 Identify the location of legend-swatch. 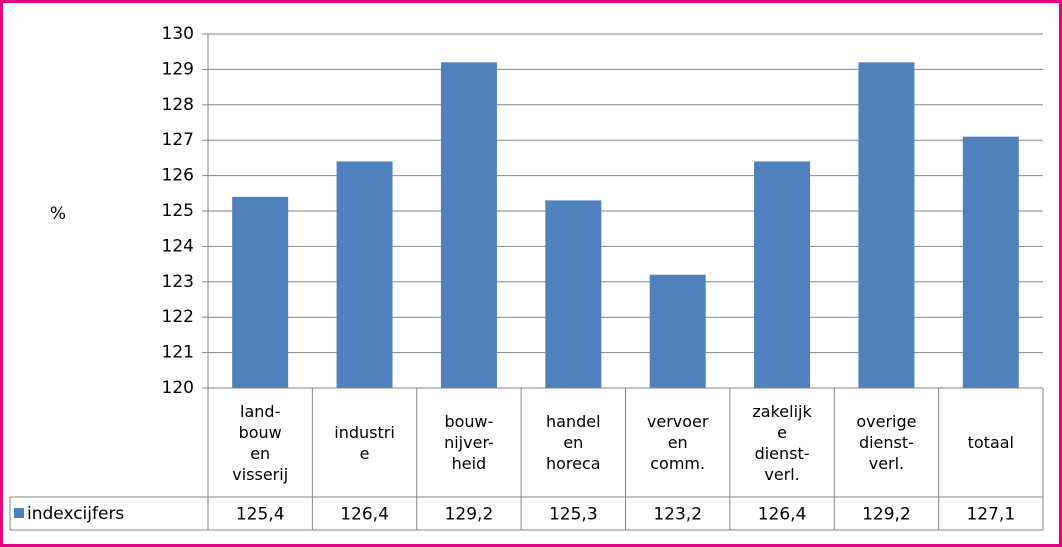
(19, 513).